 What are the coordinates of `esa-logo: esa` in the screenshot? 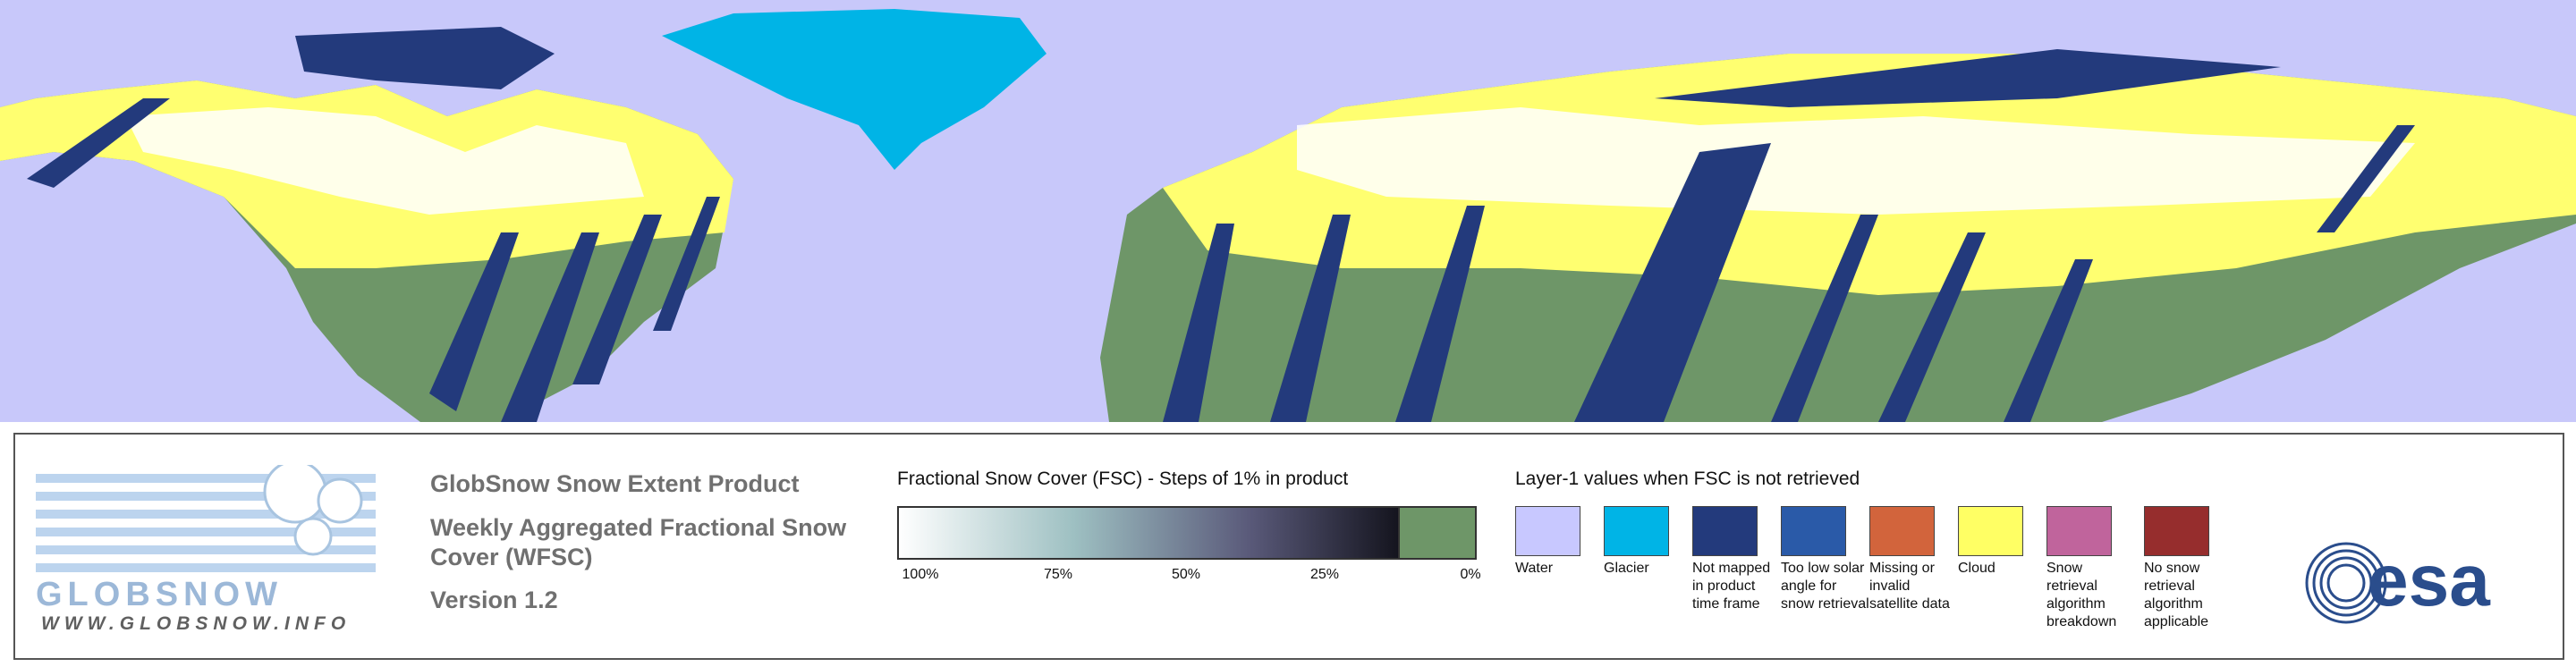 It's located at (2398, 583).